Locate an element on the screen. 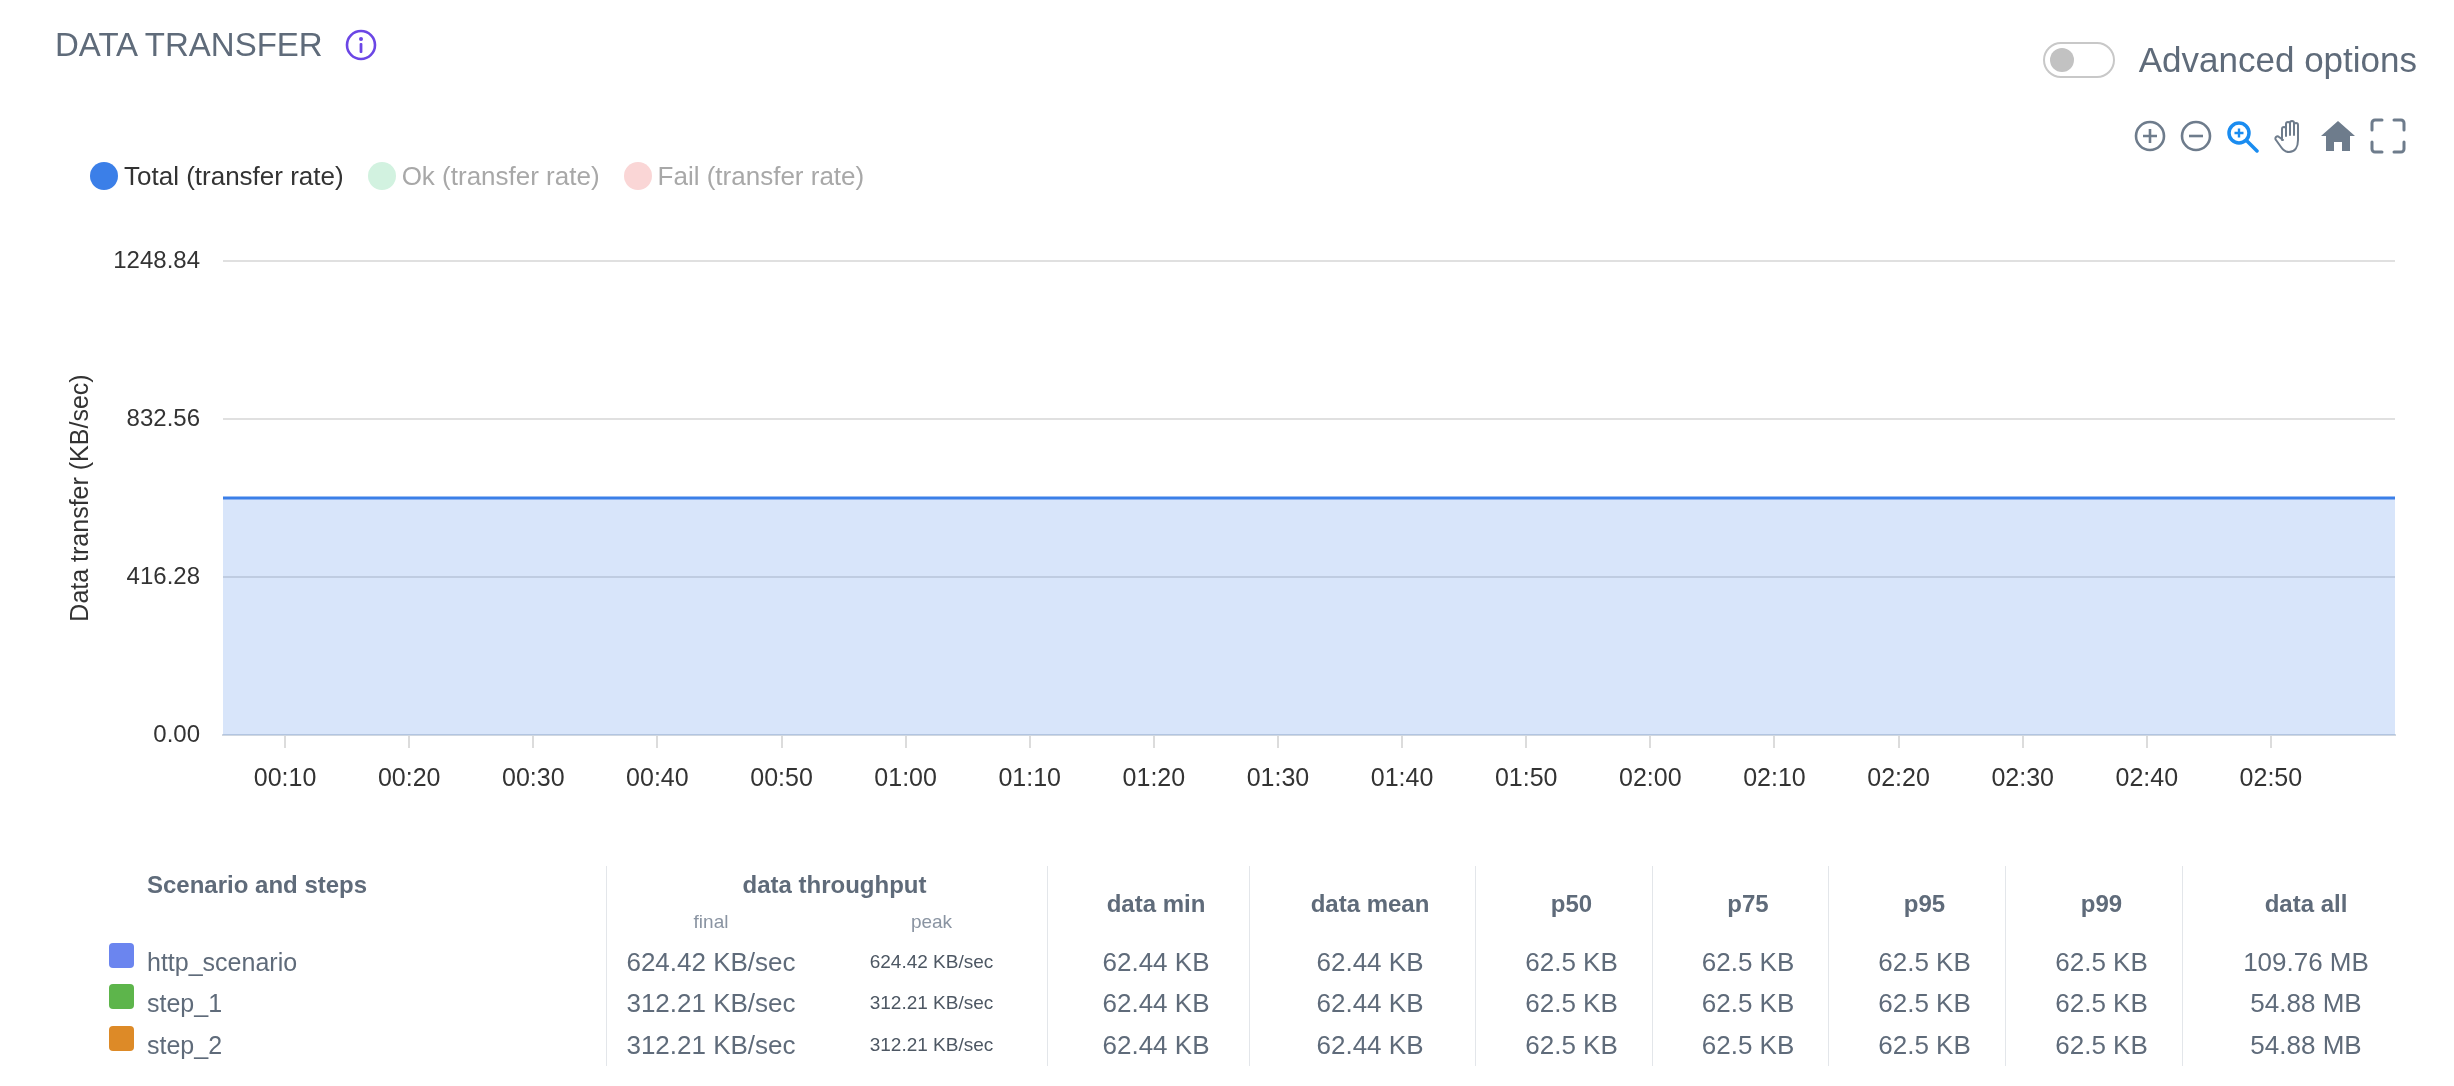  category-label: final is located at coordinates (711, 922).